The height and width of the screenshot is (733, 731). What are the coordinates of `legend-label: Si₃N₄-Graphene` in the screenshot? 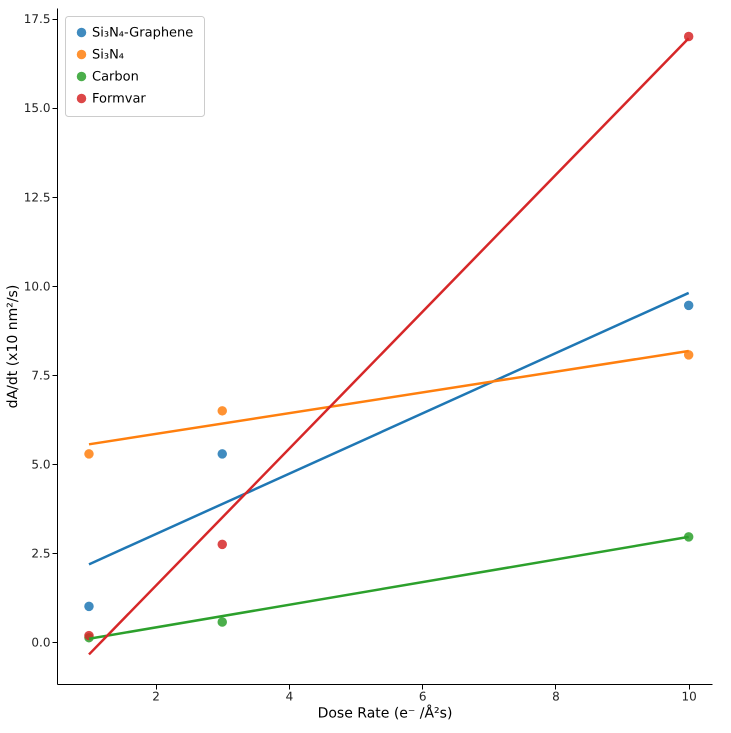 It's located at (143, 33).